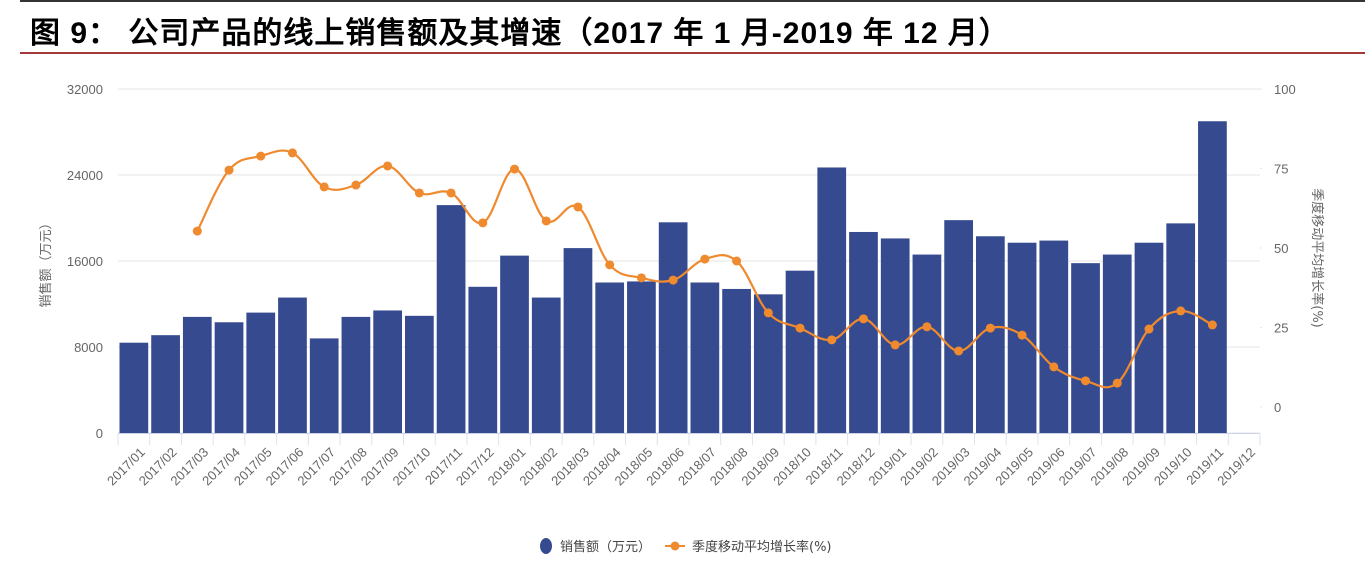 The image size is (1370, 570). What do you see at coordinates (1281, 327) in the screenshot?
I see `y-tick-label-right: 25` at bounding box center [1281, 327].